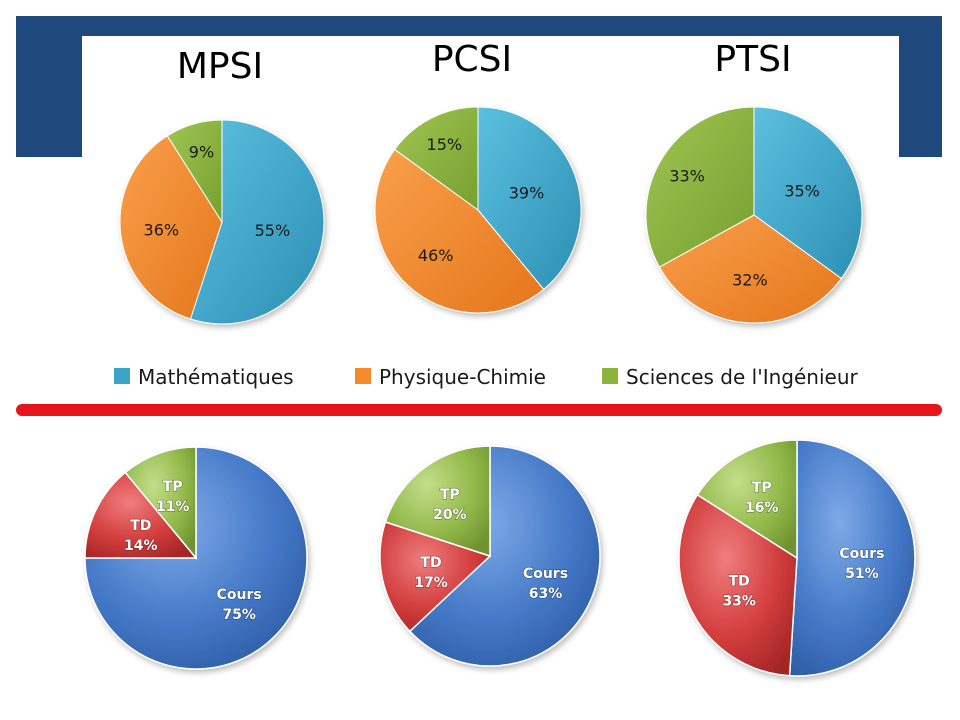 Image resolution: width=960 pixels, height=720 pixels. Describe the element at coordinates (162, 230) in the screenshot. I see `pie-mpsi-value-label-physique: 36%` at that location.